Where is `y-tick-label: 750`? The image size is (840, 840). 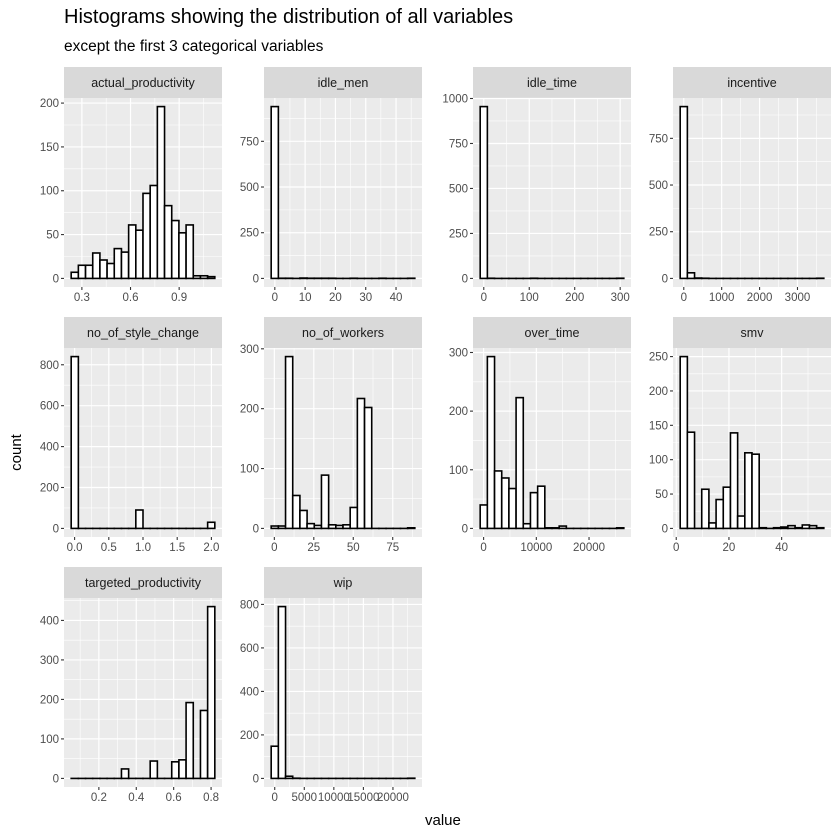 y-tick-label: 750 is located at coordinates (658, 139).